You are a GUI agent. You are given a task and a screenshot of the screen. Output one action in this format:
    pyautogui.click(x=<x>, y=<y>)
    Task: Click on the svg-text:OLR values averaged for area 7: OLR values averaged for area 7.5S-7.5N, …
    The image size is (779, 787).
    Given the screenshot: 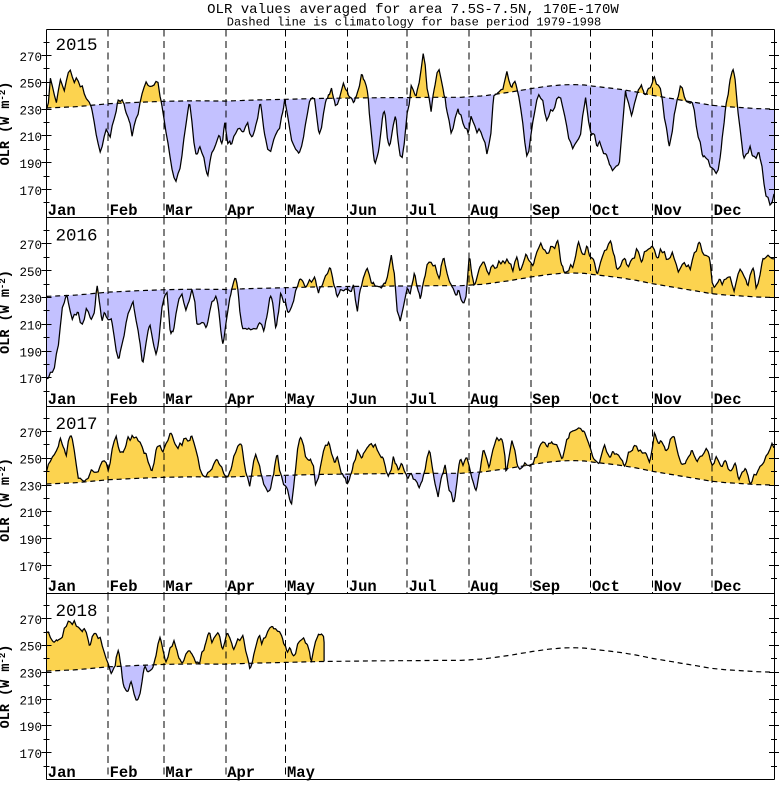 What is the action you would take?
    pyautogui.click(x=413, y=10)
    